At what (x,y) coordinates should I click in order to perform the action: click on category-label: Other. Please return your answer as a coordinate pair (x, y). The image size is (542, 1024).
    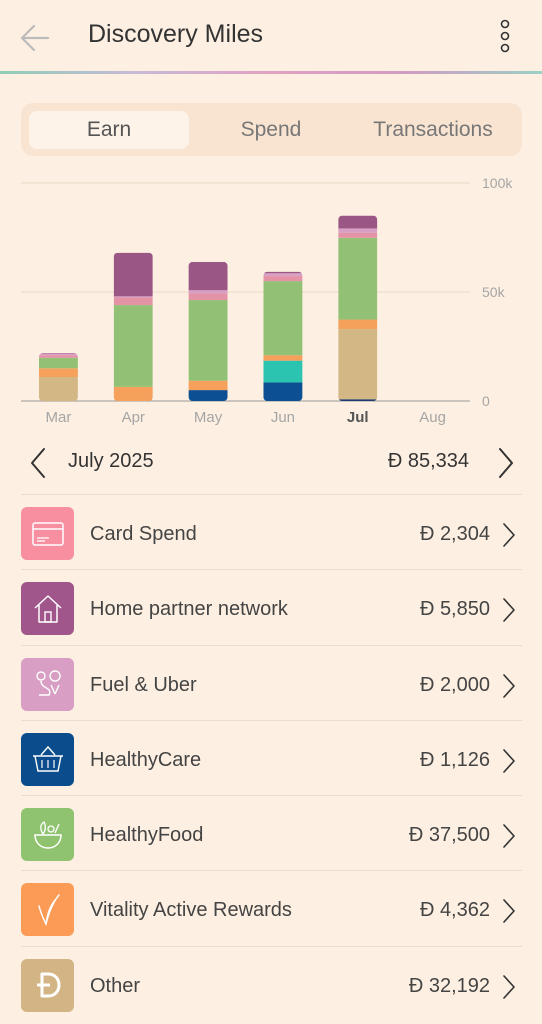
    Looking at the image, I should click on (115, 985).